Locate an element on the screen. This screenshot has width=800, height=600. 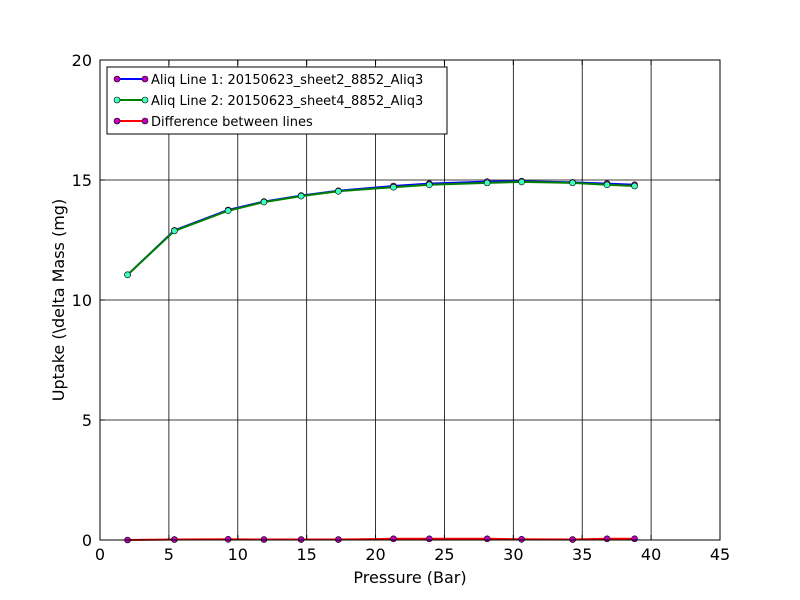
x-tick-label: 15 is located at coordinates (306, 554).